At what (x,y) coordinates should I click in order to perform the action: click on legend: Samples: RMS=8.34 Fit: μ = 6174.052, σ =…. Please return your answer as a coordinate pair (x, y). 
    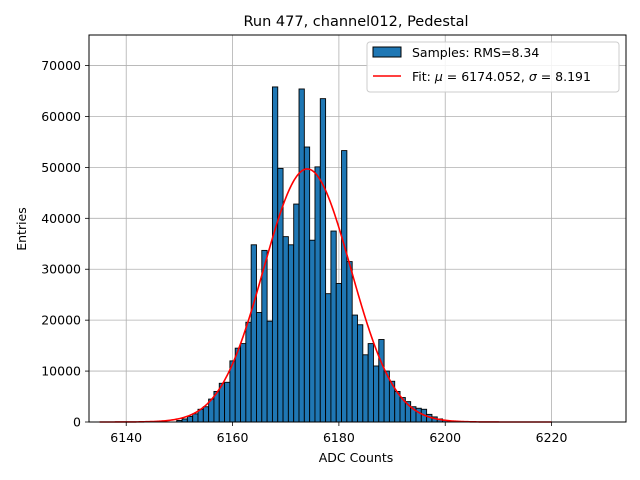
    Looking at the image, I should click on (493, 67).